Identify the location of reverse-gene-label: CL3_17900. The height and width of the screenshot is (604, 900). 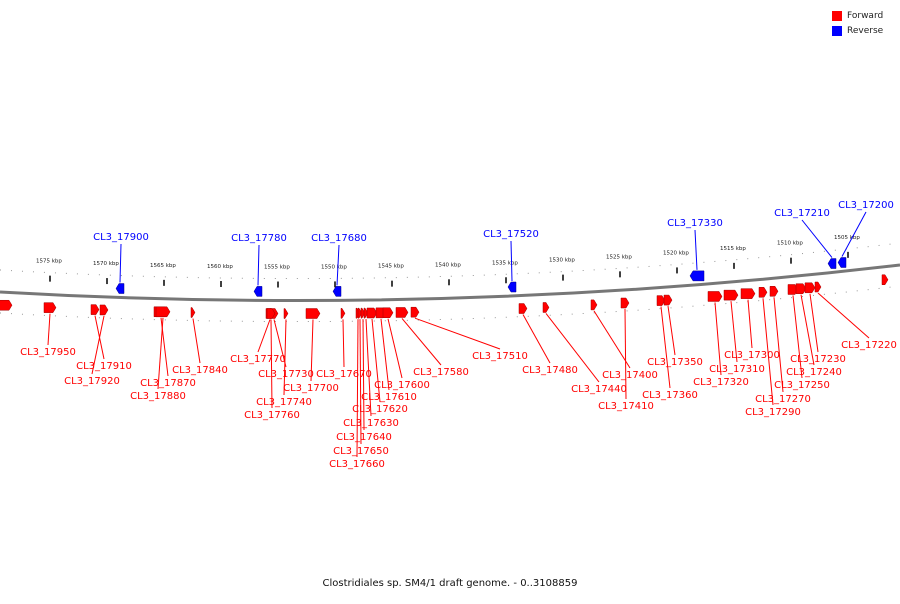
(121, 237).